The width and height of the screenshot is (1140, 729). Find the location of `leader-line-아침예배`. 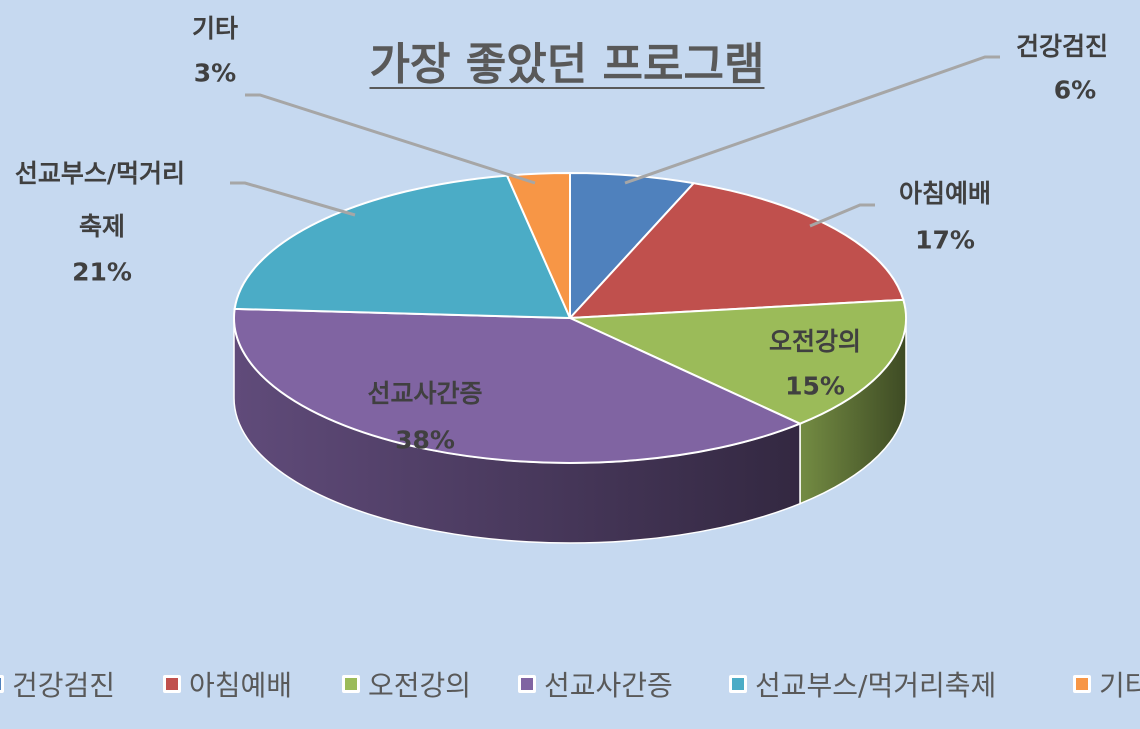

leader-line-아침예배 is located at coordinates (842, 215).